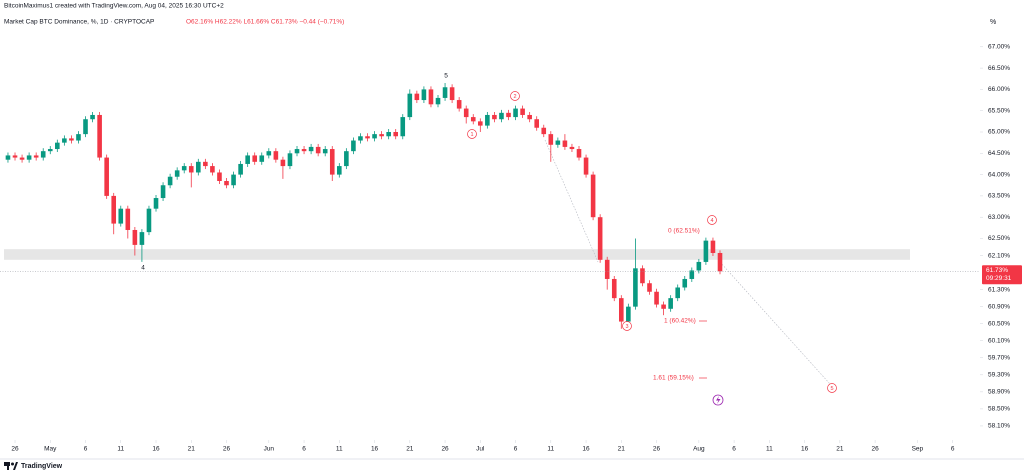 Image resolution: width=1024 pixels, height=474 pixels. Describe the element at coordinates (480, 449) in the screenshot. I see `x-tick-label: Jul` at that location.